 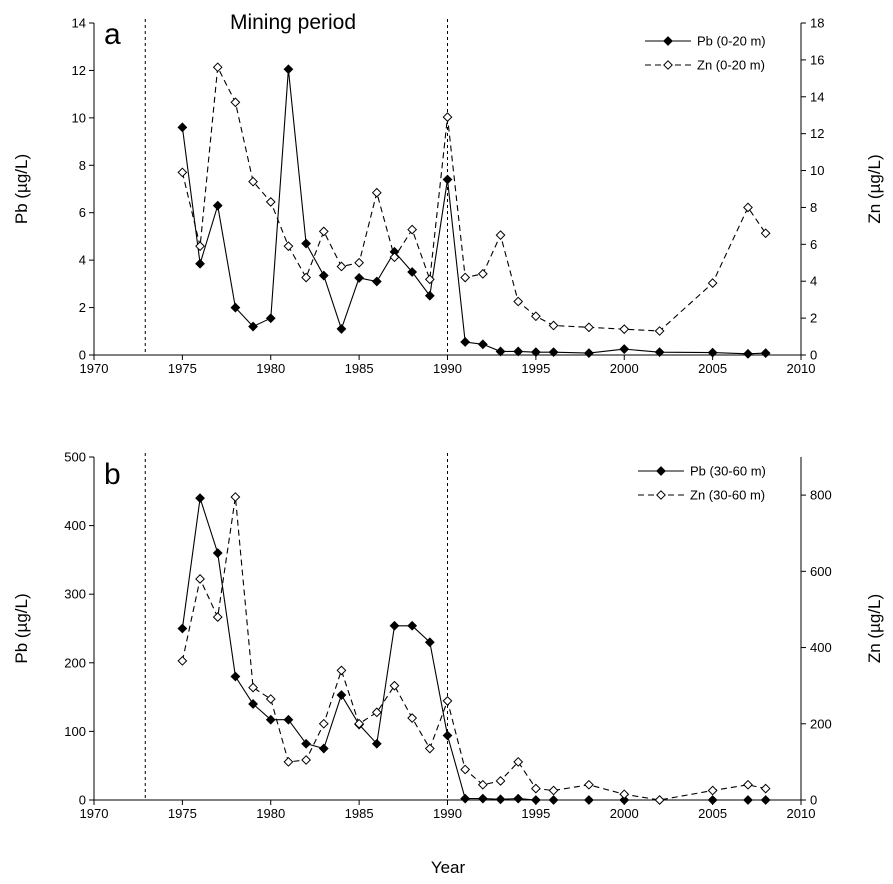 What do you see at coordinates (447, 813) in the screenshot?
I see `x-tick-label: 1990` at bounding box center [447, 813].